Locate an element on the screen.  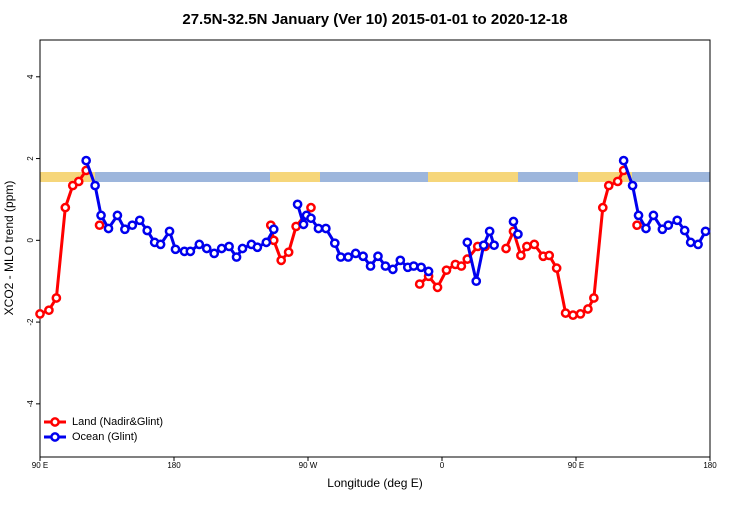
y-tick-label: 2 is located at coordinates (30, 158).